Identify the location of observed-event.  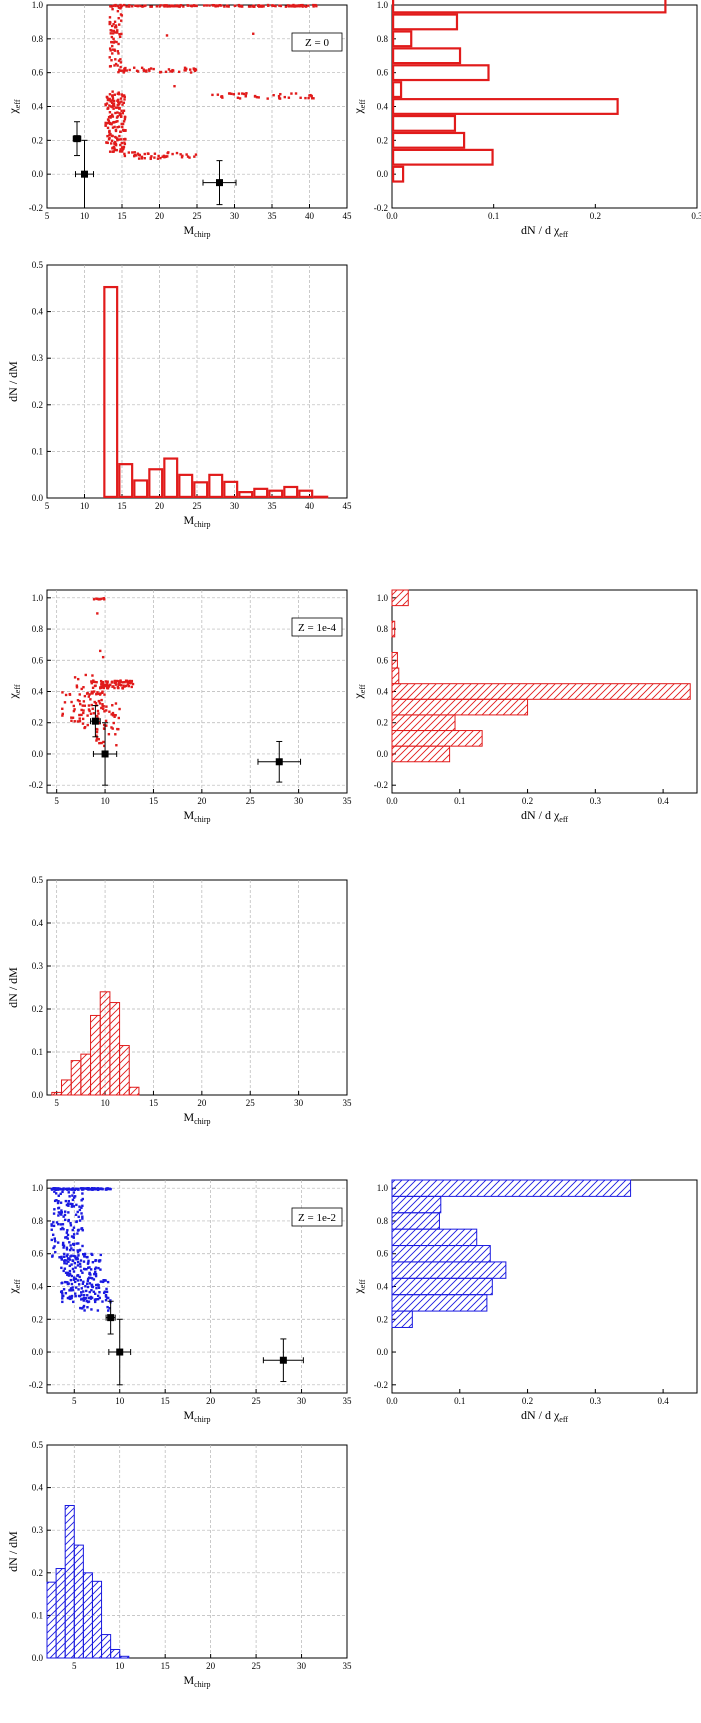
(84, 174).